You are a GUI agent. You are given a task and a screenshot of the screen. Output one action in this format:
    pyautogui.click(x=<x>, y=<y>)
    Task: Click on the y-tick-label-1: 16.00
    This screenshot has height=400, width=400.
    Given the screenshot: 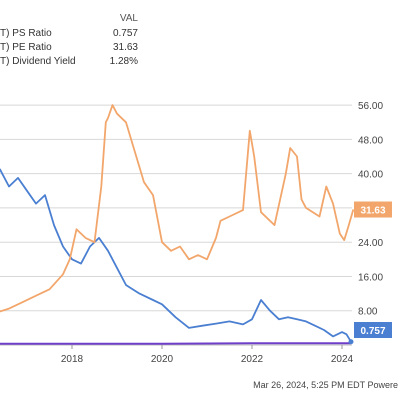 What is the action you would take?
    pyautogui.click(x=370, y=277)
    